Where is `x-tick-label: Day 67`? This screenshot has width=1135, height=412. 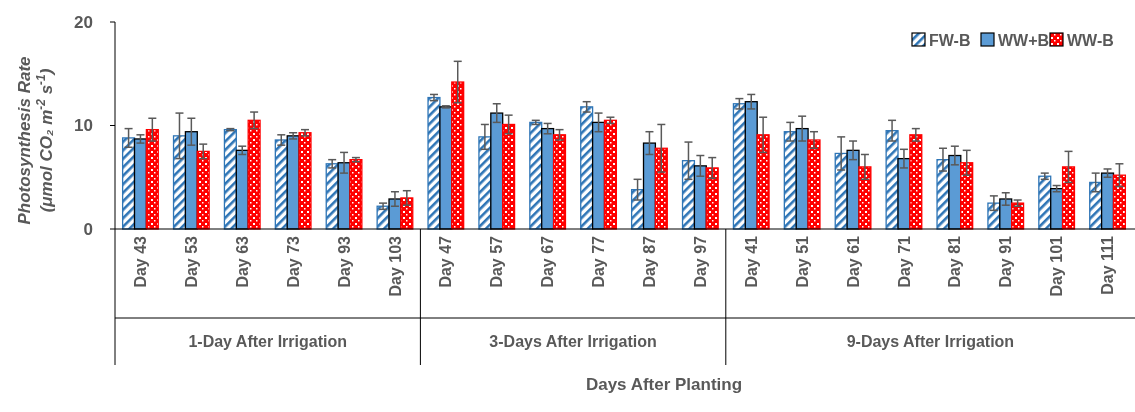
x-tick-label: Day 67 is located at coordinates (548, 261).